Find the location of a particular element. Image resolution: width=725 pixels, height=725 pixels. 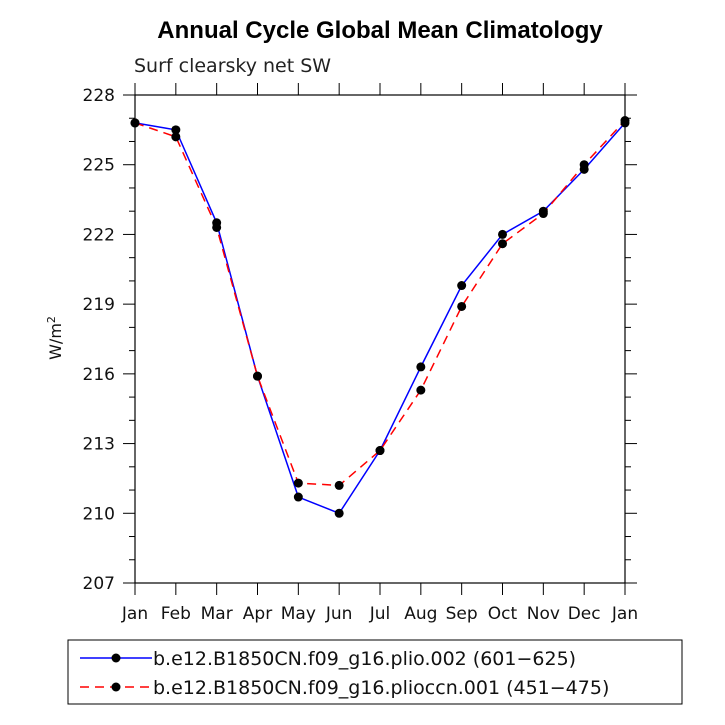

legend-label-1: b.e12.B1850CN.f09_g16.plio.002 (601−625) is located at coordinates (364, 659).